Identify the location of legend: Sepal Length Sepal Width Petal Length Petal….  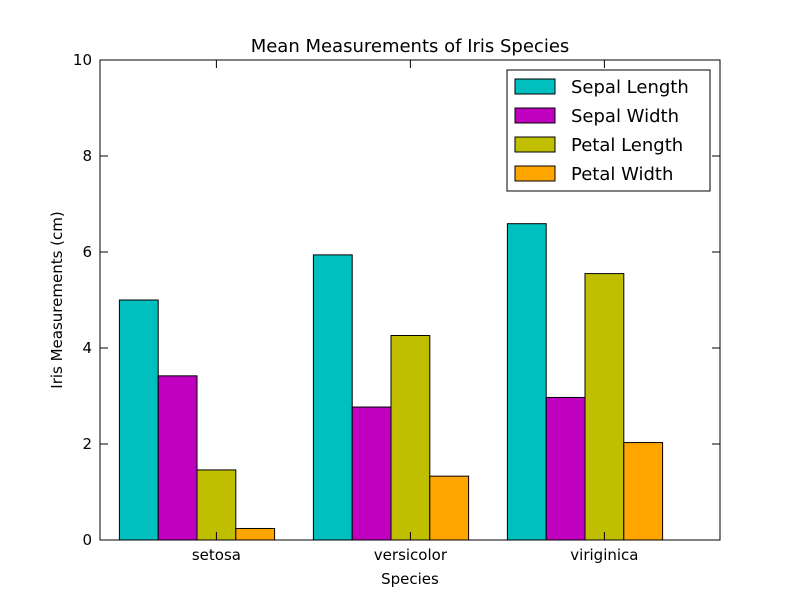
(608, 130).